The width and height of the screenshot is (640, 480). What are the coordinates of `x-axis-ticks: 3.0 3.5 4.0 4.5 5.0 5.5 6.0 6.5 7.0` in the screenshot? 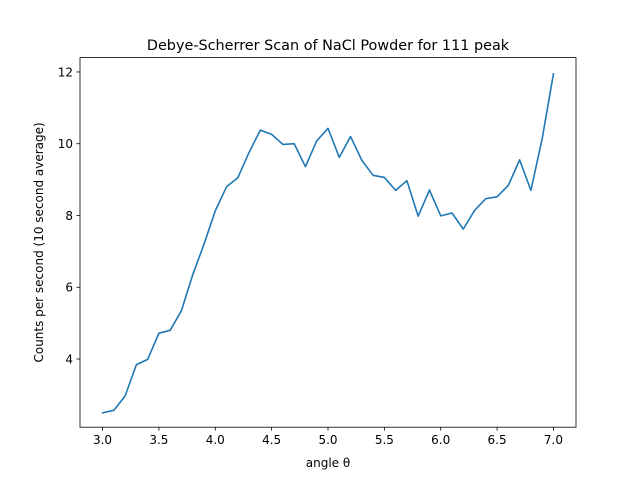 It's located at (328, 437).